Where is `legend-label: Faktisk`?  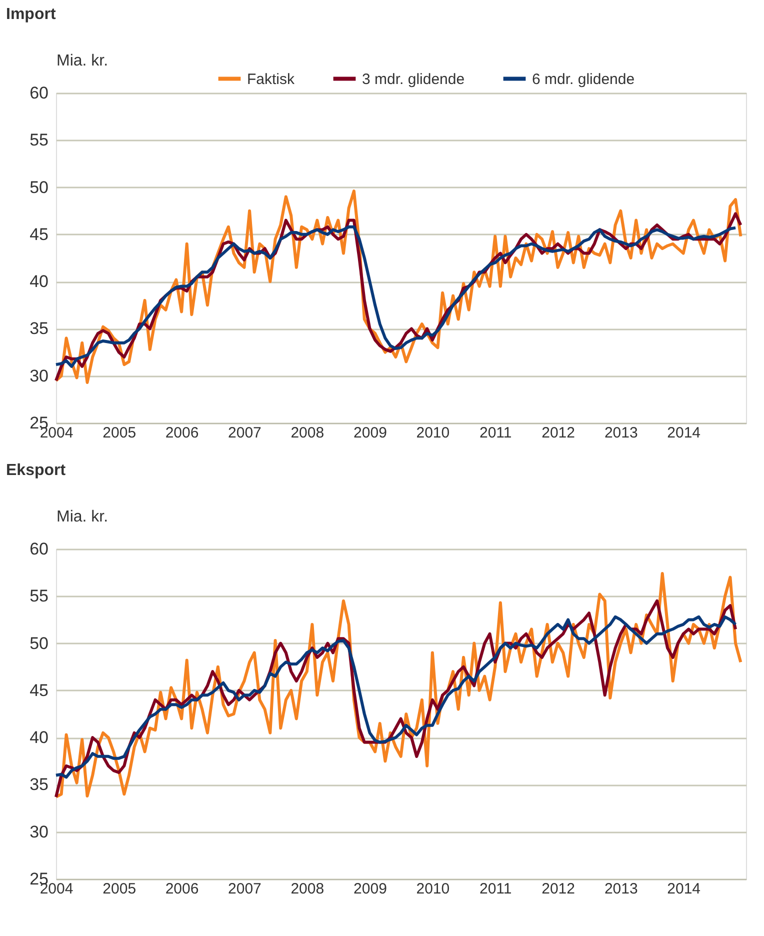 legend-label: Faktisk is located at coordinates (271, 79).